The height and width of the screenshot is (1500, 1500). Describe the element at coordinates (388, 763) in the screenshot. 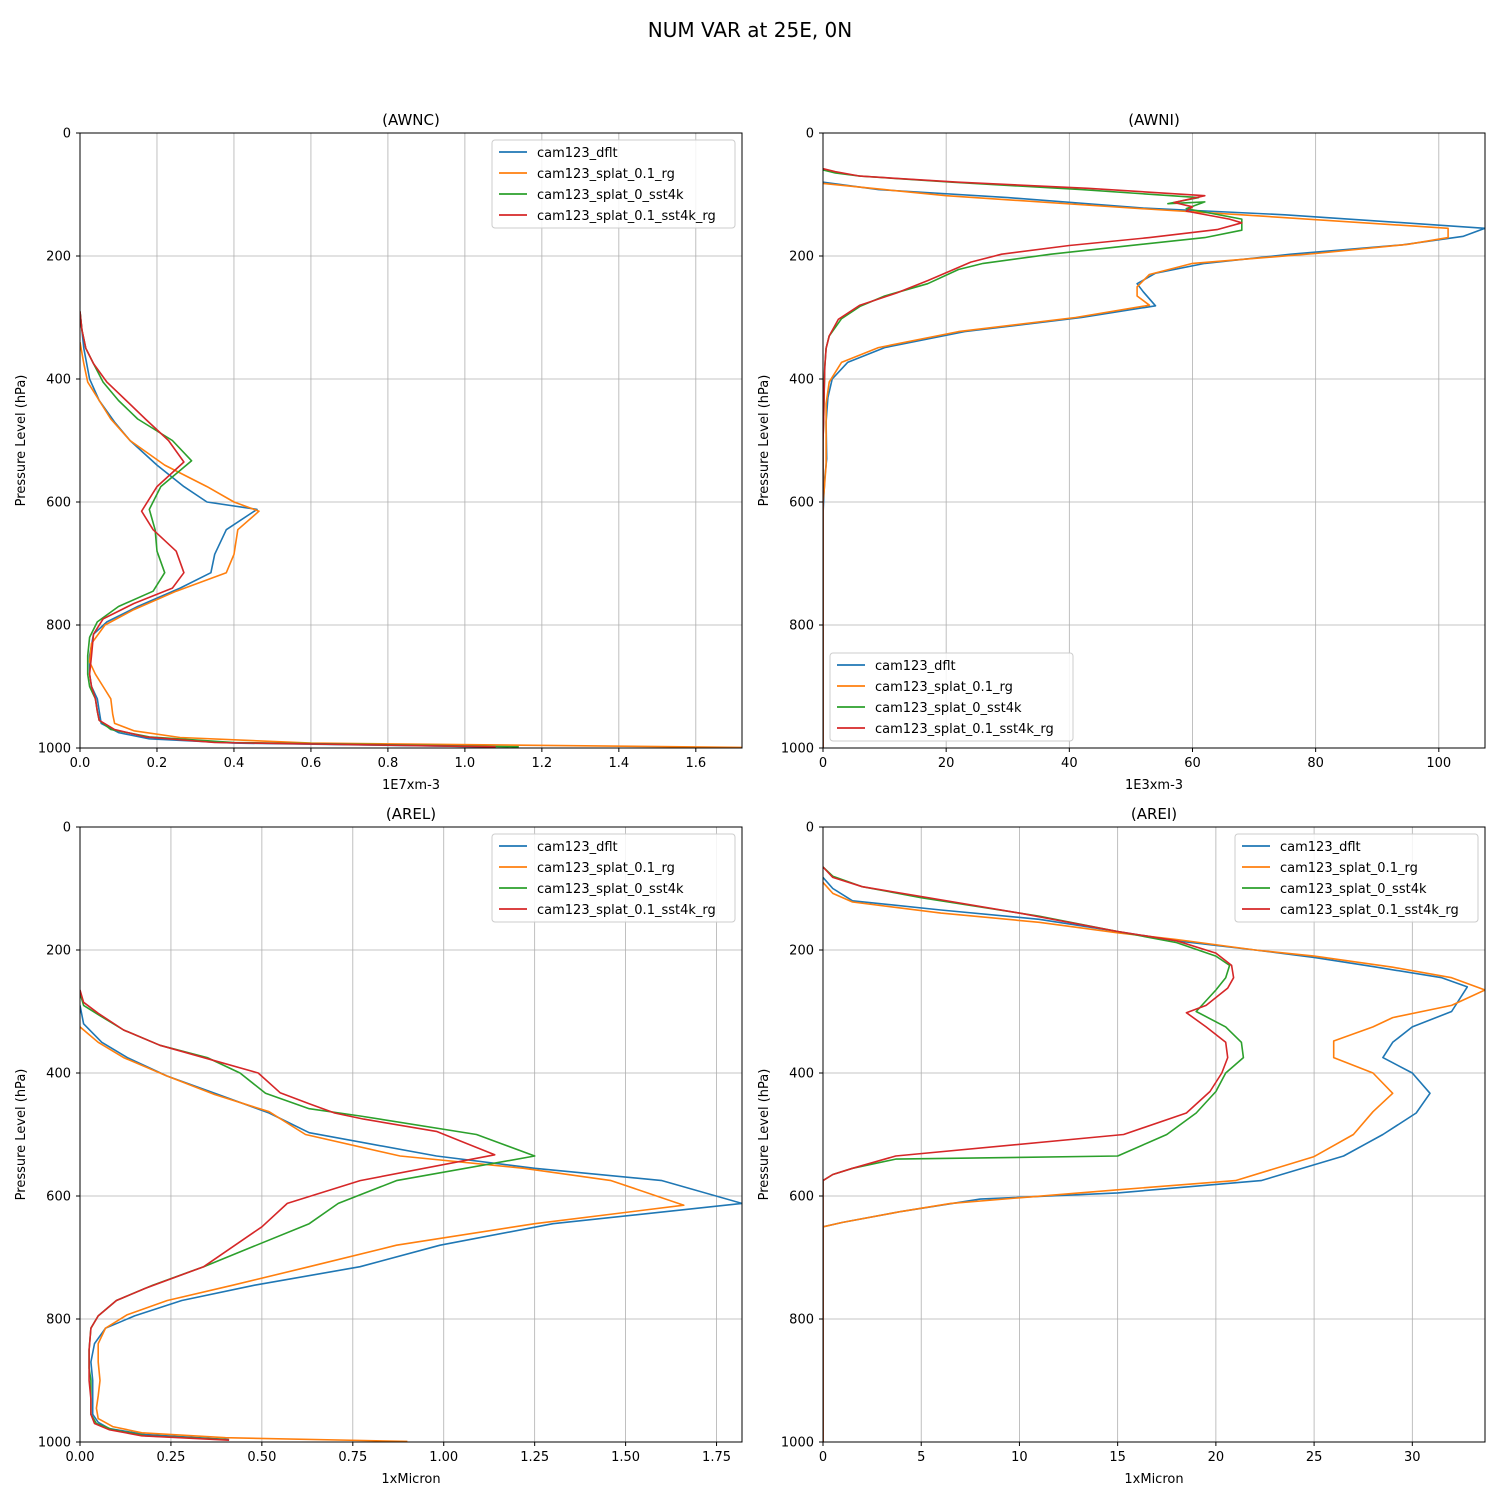

I see `x-tick-label: 0.8` at that location.